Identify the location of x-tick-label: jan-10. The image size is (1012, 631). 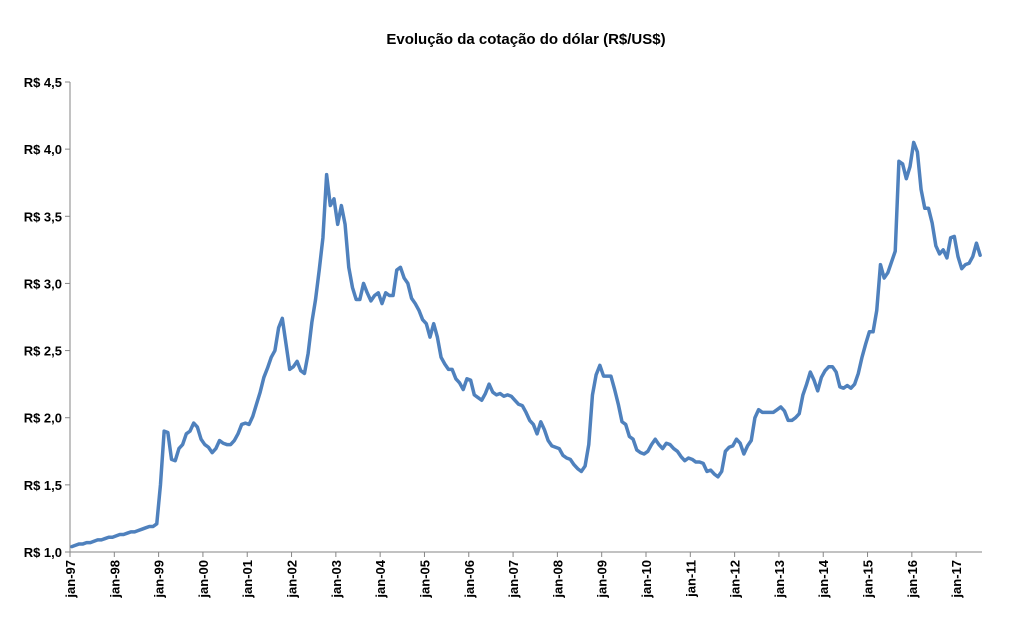
(646, 579).